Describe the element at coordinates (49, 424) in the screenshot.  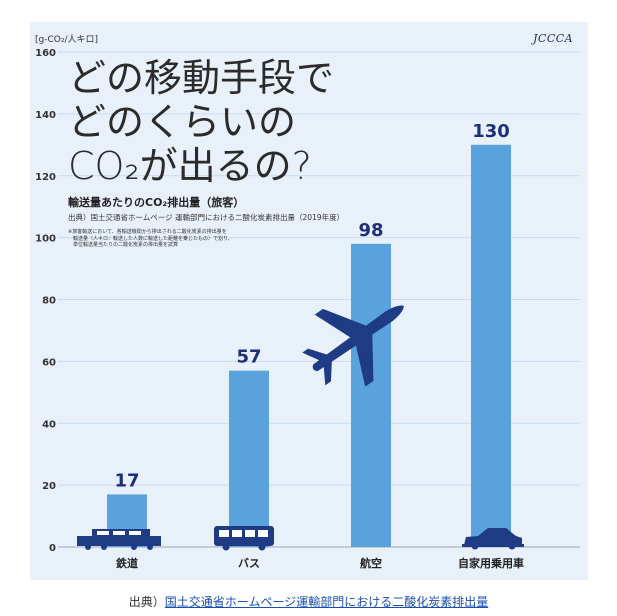
I see `y-tick-label: 40` at that location.